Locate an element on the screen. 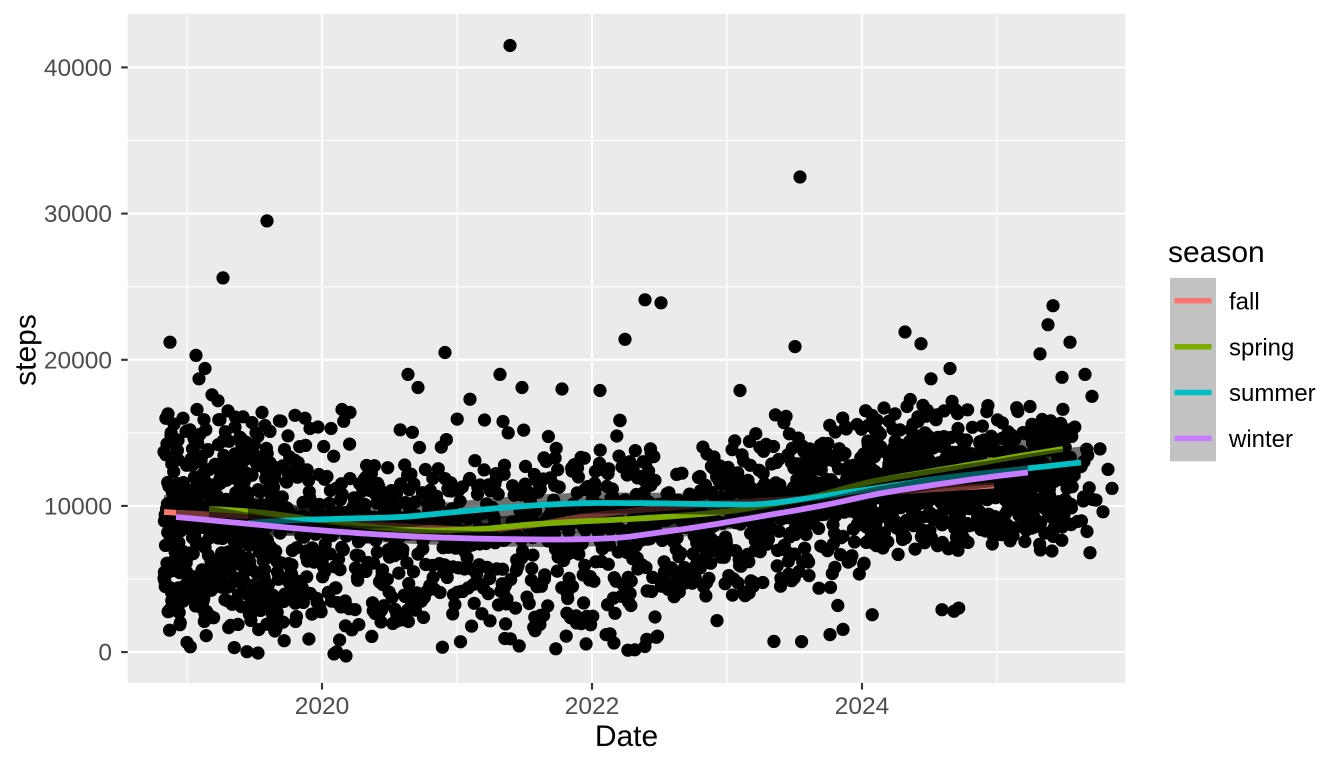  svg-text: 2020 is located at coordinates (322, 706).